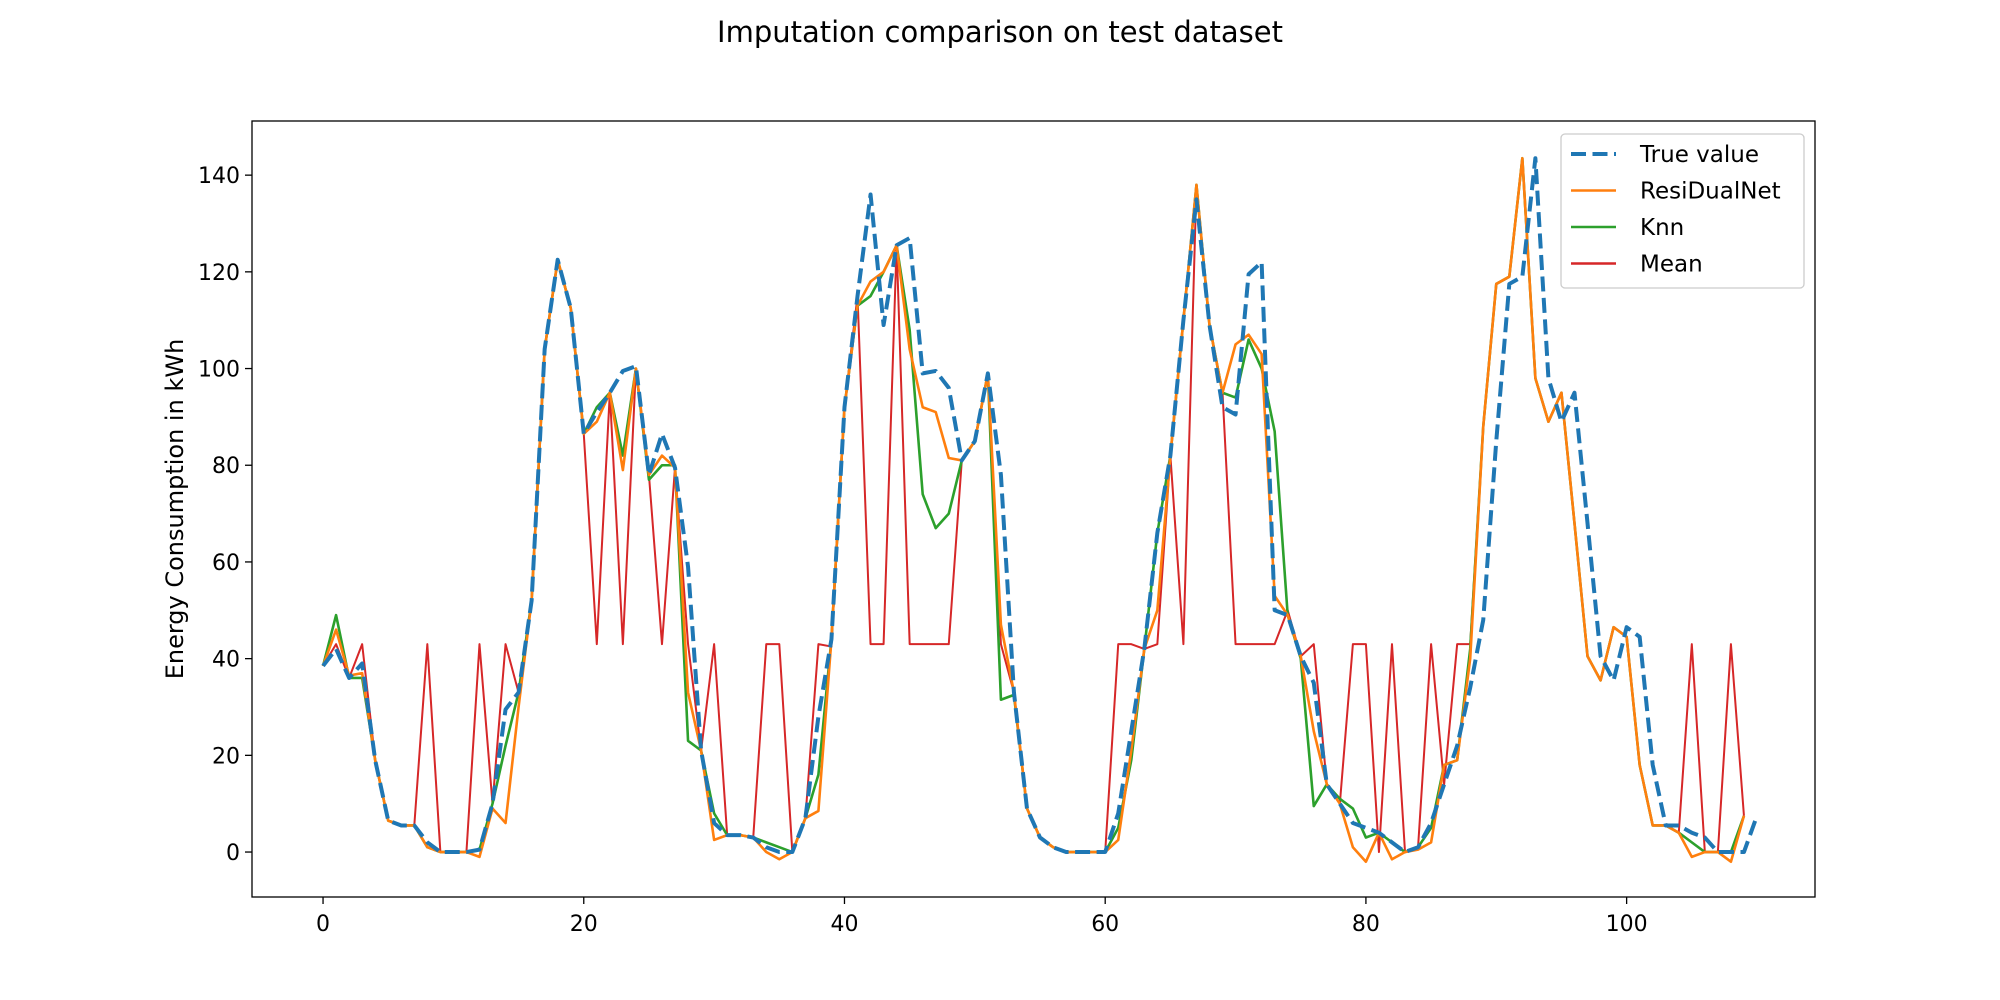 The image size is (2000, 1000). What do you see at coordinates (175, 509) in the screenshot?
I see `y-axis-title: Energy Consumption in kWh` at bounding box center [175, 509].